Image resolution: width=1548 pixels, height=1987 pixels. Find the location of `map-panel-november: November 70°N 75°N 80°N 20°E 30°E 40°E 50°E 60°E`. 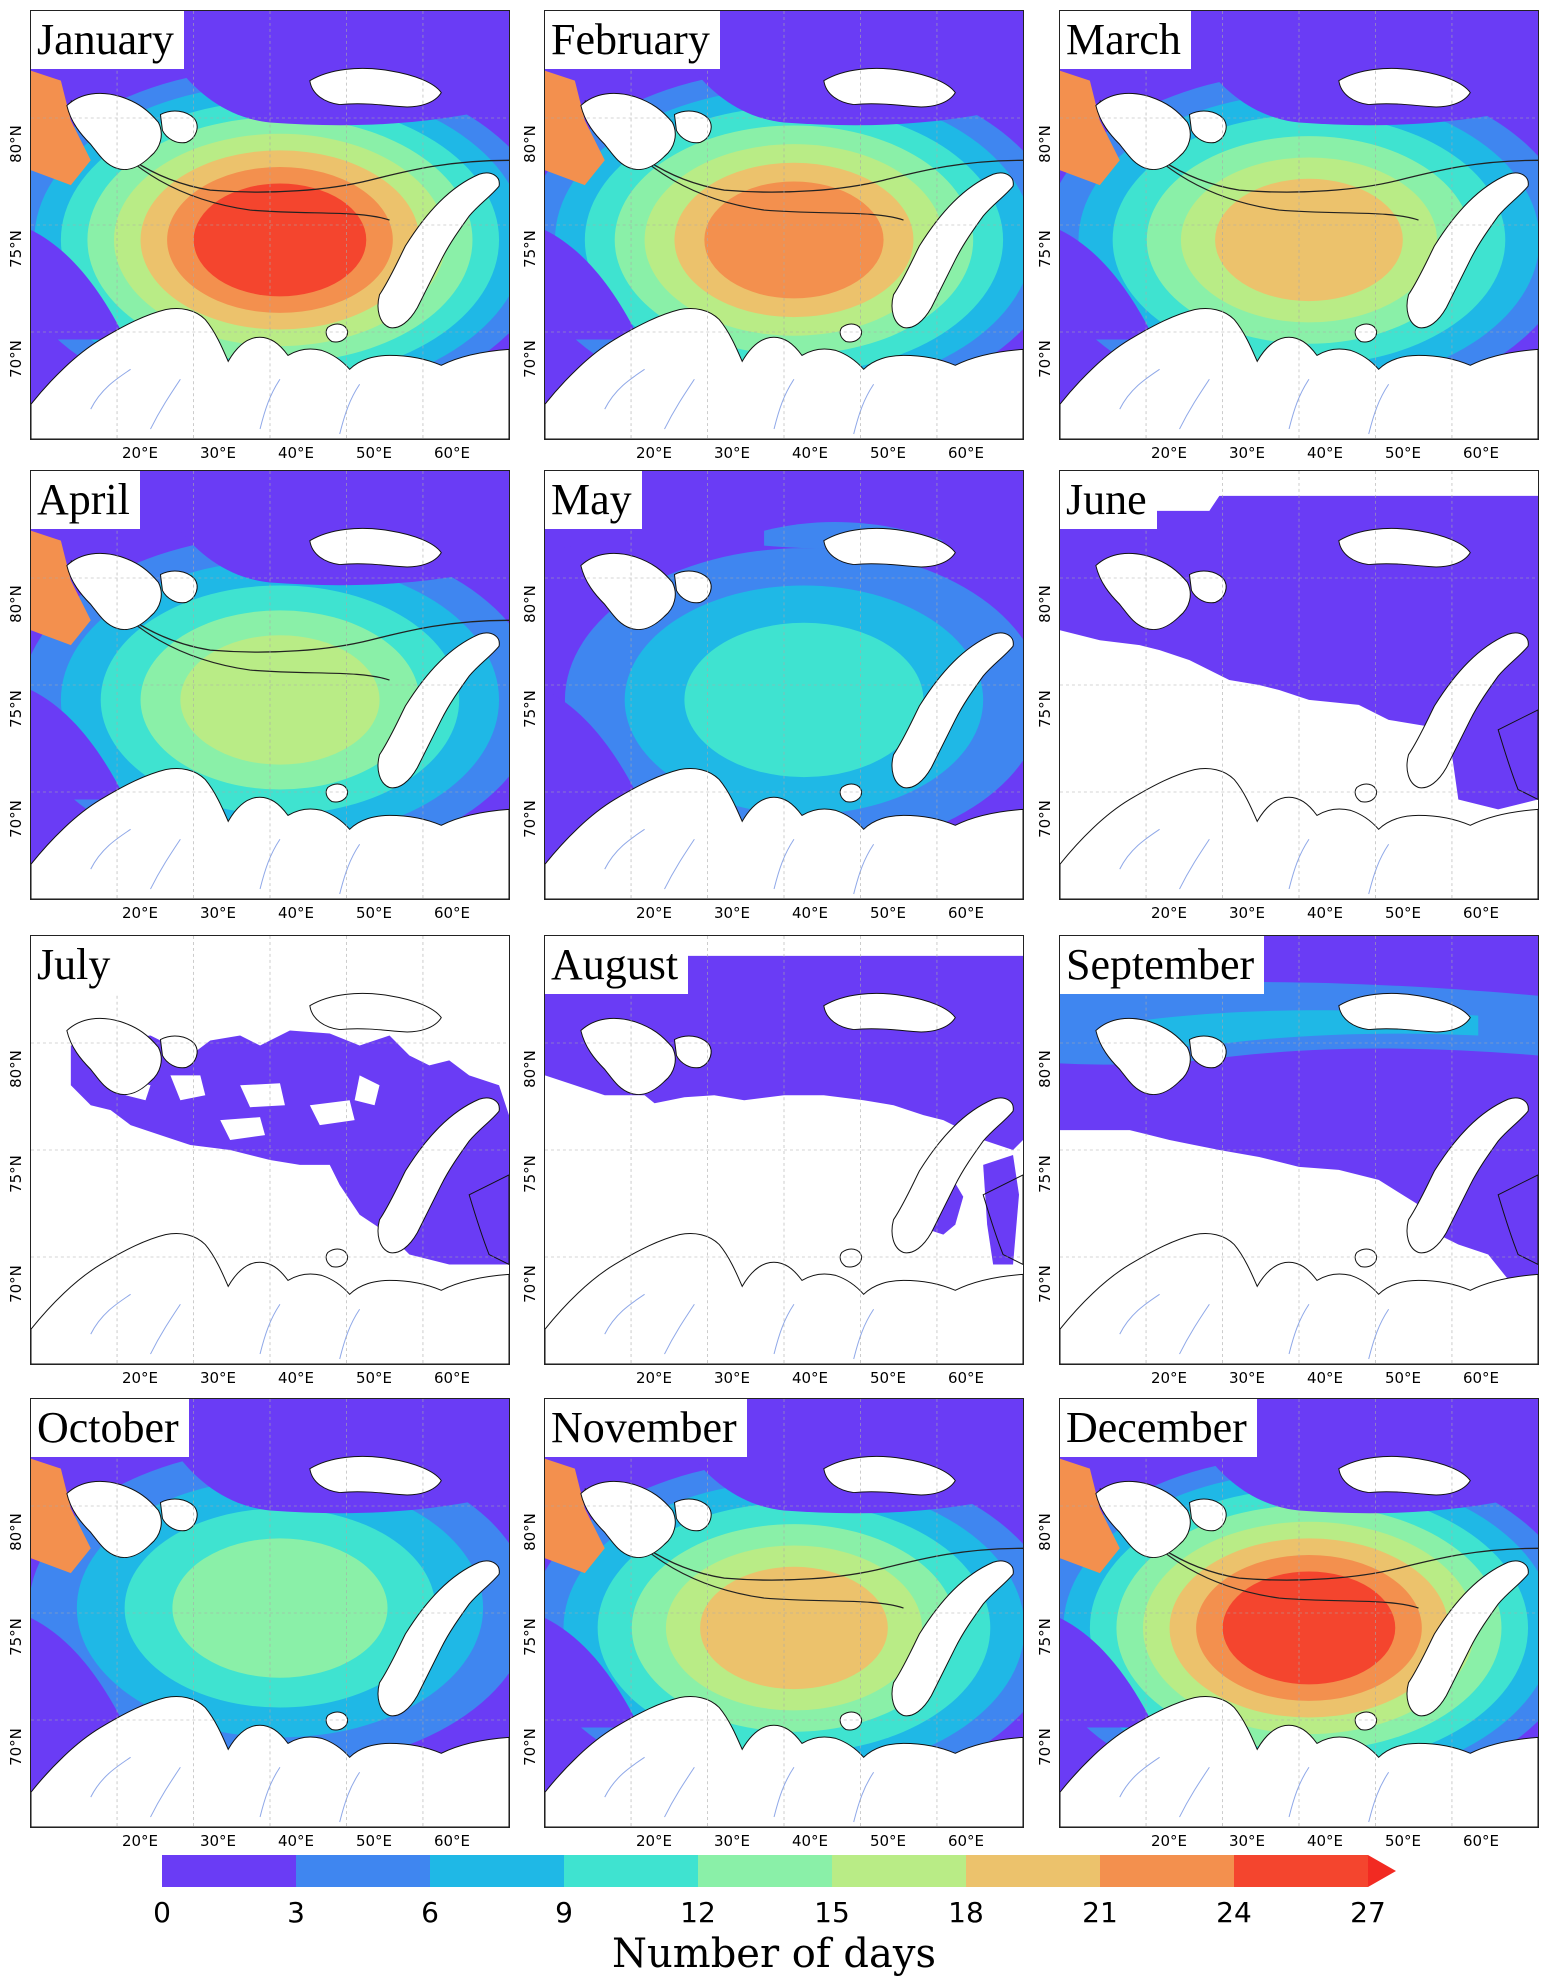

map-panel-november: November 70°N 75°N 80°N 20°E 30°E 40°E 50°E 60°E is located at coordinates (776, 1633).